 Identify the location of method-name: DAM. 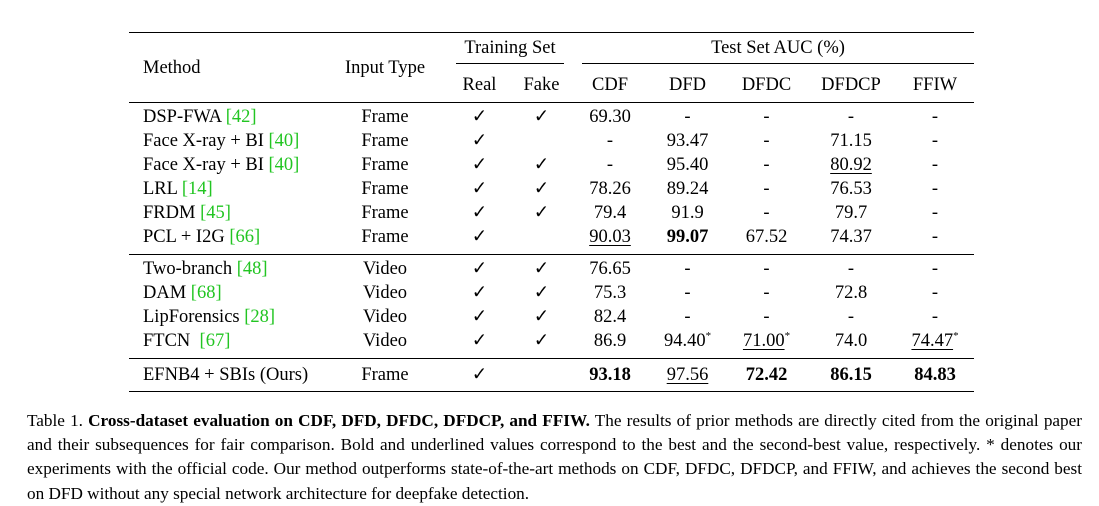
(167, 293).